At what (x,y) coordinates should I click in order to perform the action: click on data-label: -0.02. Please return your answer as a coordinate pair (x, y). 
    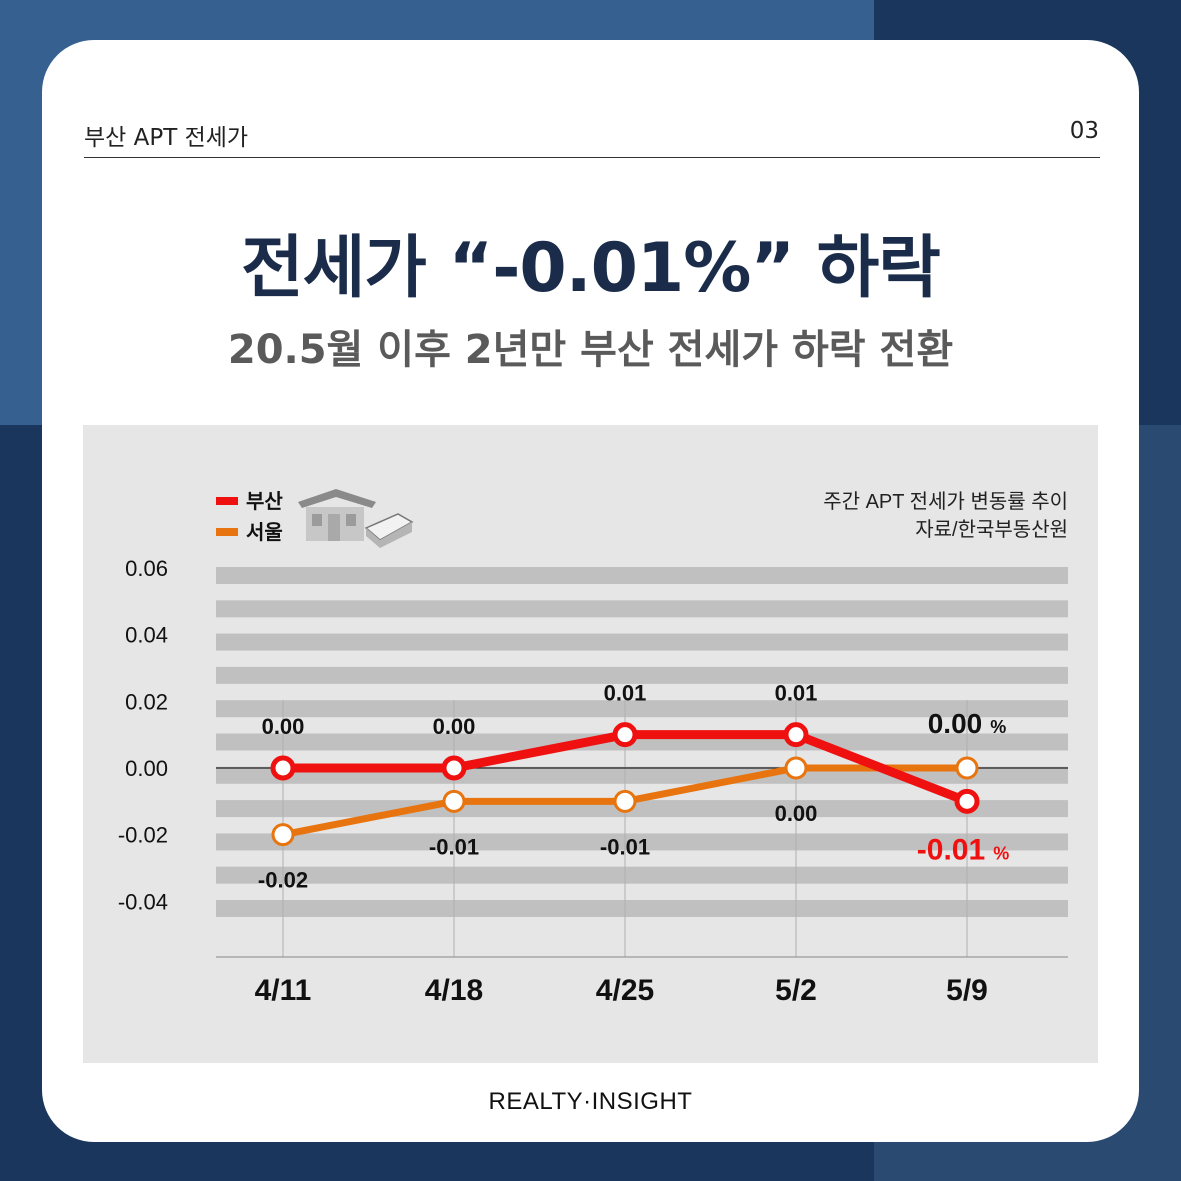
    Looking at the image, I should click on (283, 880).